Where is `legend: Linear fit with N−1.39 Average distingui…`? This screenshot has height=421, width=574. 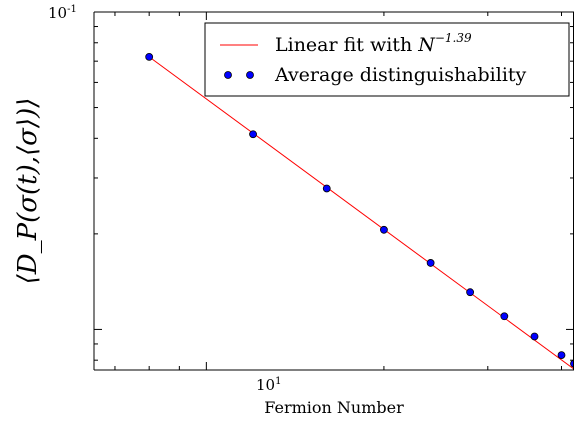 legend: Linear fit with N−1.39 Average distingui… is located at coordinates (387, 59).